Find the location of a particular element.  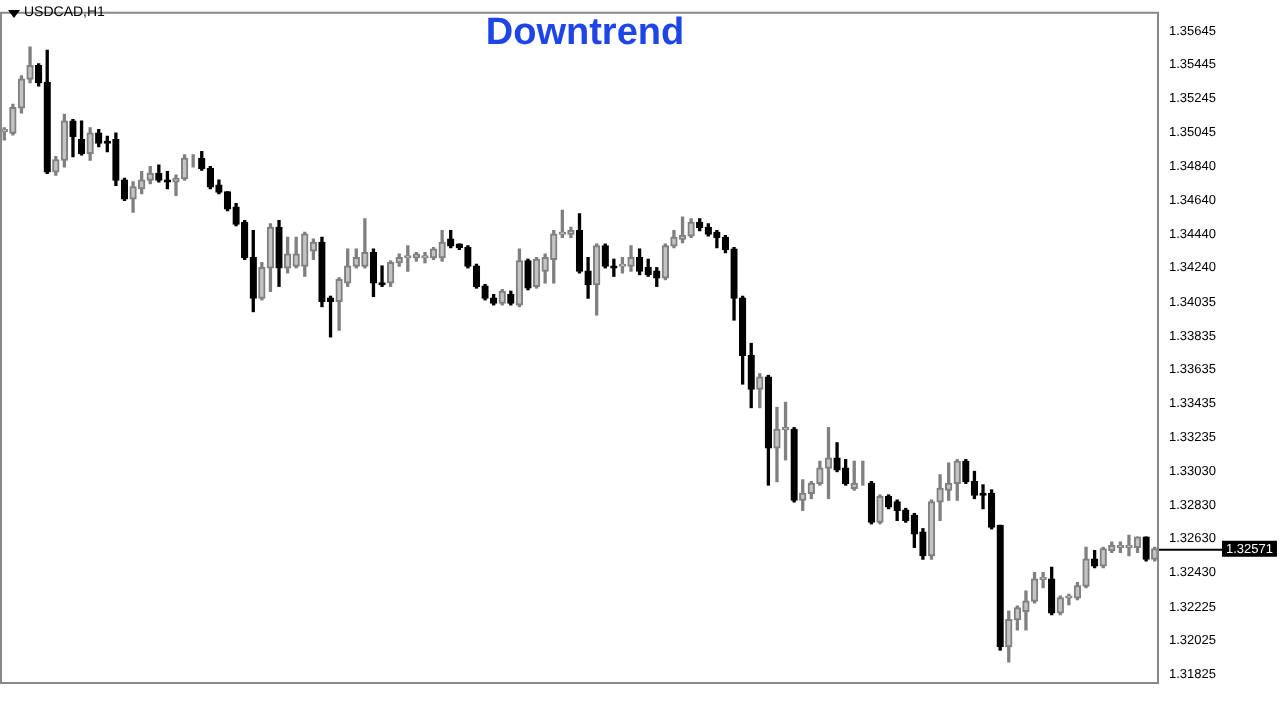

chart-title: Downtrend is located at coordinates (585, 33).